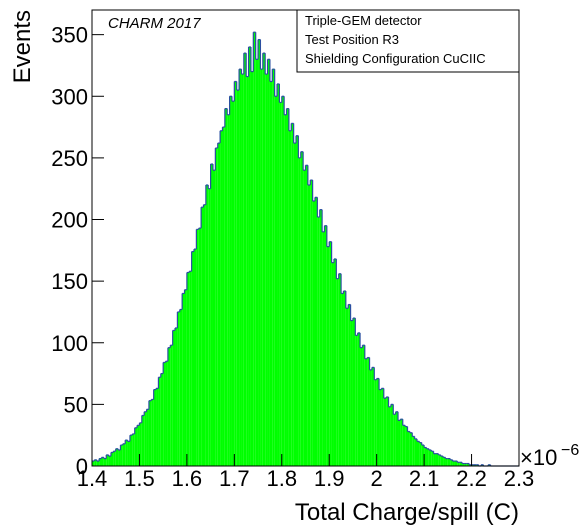 This screenshot has width=582, height=528. I want to click on x-tick-label: 1.5, so click(139, 478).